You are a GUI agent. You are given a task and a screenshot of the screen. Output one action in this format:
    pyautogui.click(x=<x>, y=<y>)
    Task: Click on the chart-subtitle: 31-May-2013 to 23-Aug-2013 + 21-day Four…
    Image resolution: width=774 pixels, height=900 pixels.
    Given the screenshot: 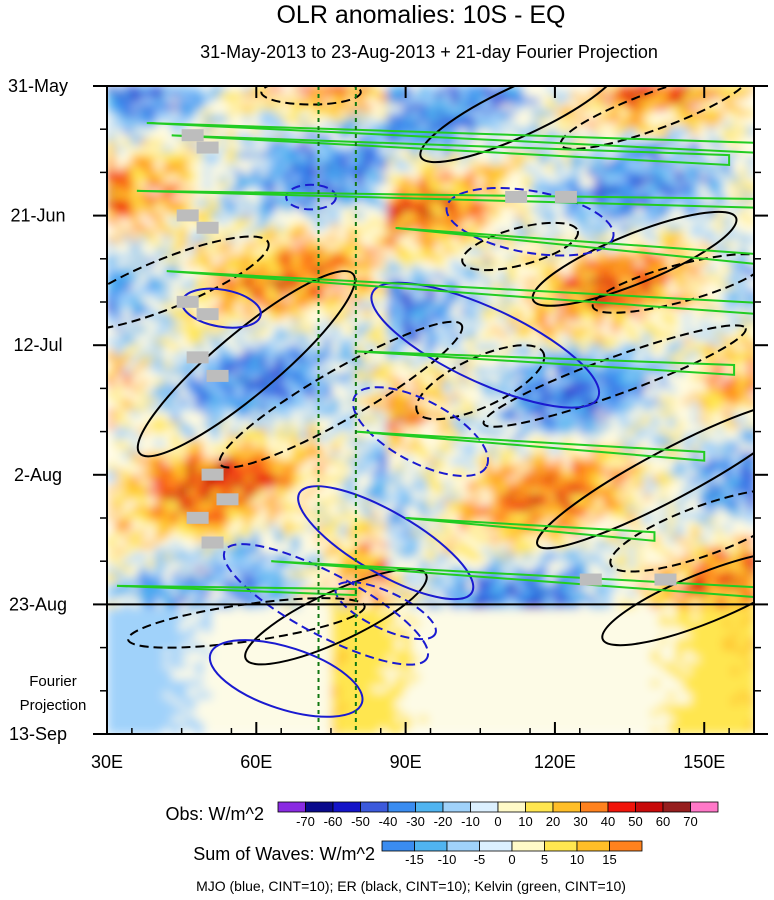 What is the action you would take?
    pyautogui.click(x=429, y=52)
    